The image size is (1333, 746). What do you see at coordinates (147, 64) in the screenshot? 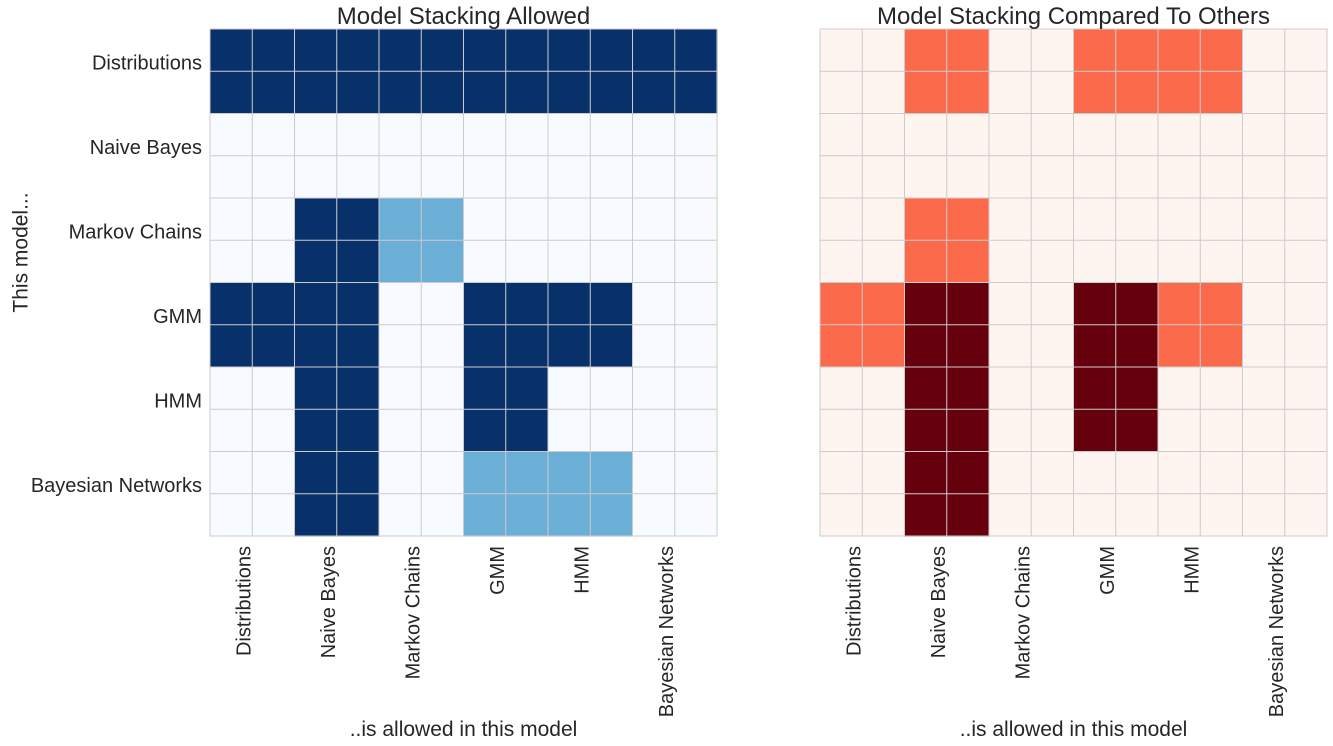
I see `y-tick-label-distributions: Distributions` at bounding box center [147, 64].